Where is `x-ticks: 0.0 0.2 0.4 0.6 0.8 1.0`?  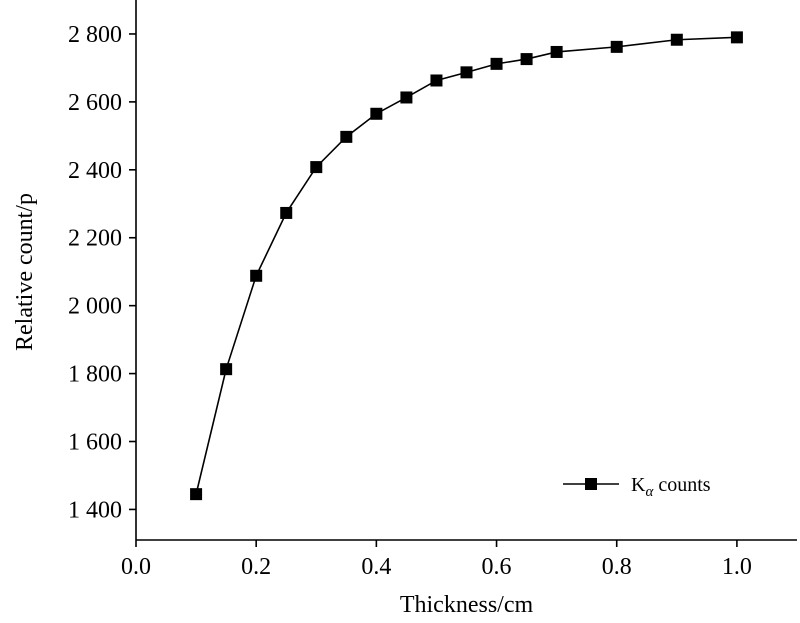 x-ticks: 0.0 0.2 0.4 0.6 0.8 1.0 is located at coordinates (436, 560).